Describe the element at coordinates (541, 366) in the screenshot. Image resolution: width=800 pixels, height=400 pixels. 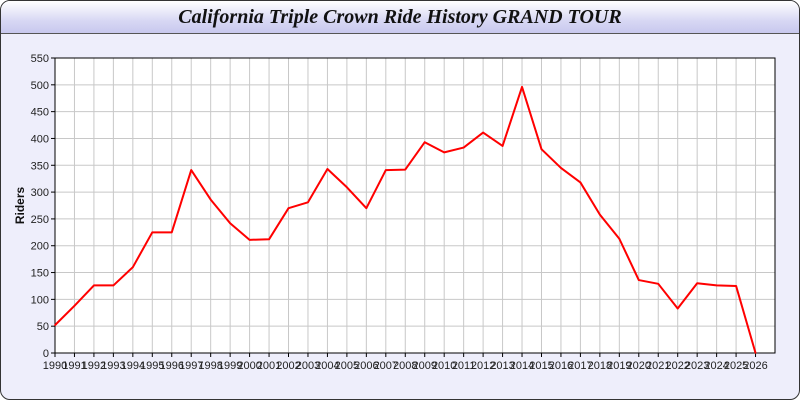
I see `x-tick-label: 2015` at that location.